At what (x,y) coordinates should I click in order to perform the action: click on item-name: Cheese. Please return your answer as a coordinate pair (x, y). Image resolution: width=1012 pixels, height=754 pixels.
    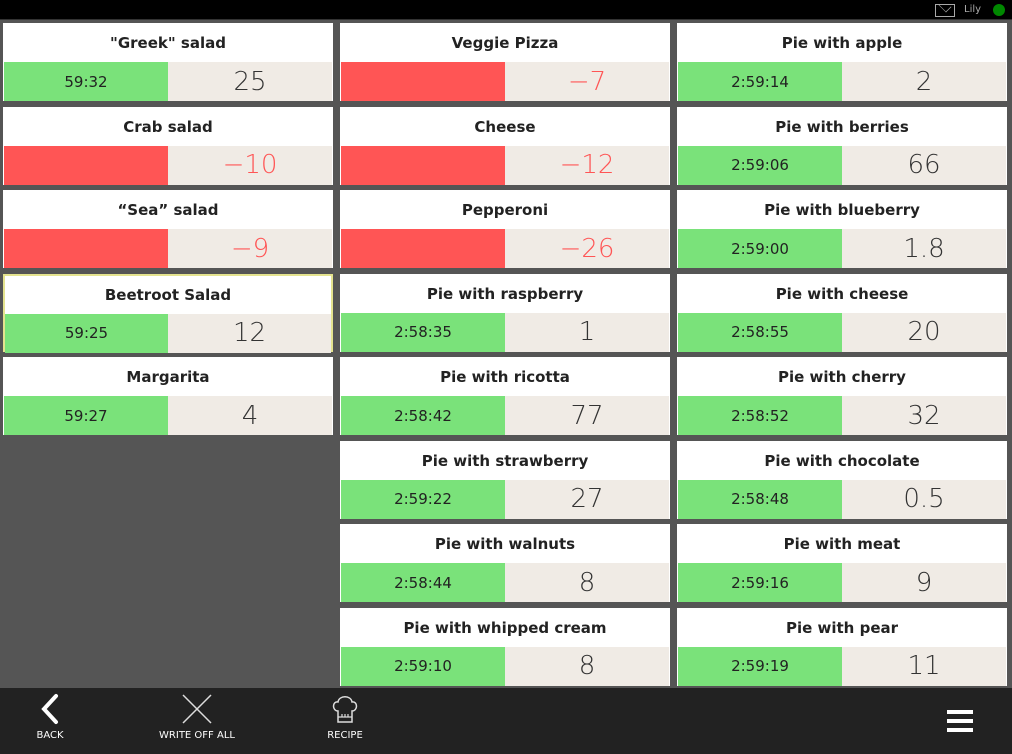
    Looking at the image, I should click on (505, 126).